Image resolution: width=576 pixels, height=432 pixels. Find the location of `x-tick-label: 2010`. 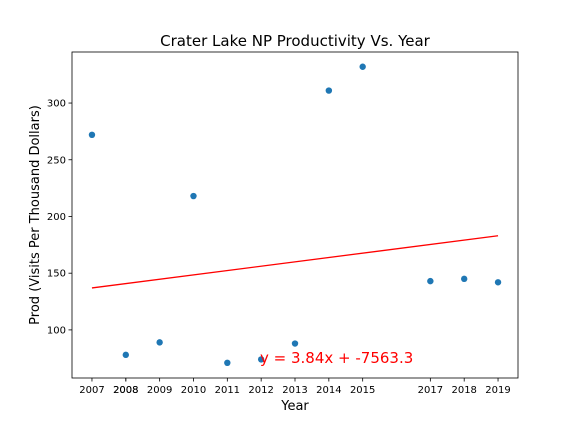

x-tick-label: 2010 is located at coordinates (193, 390).